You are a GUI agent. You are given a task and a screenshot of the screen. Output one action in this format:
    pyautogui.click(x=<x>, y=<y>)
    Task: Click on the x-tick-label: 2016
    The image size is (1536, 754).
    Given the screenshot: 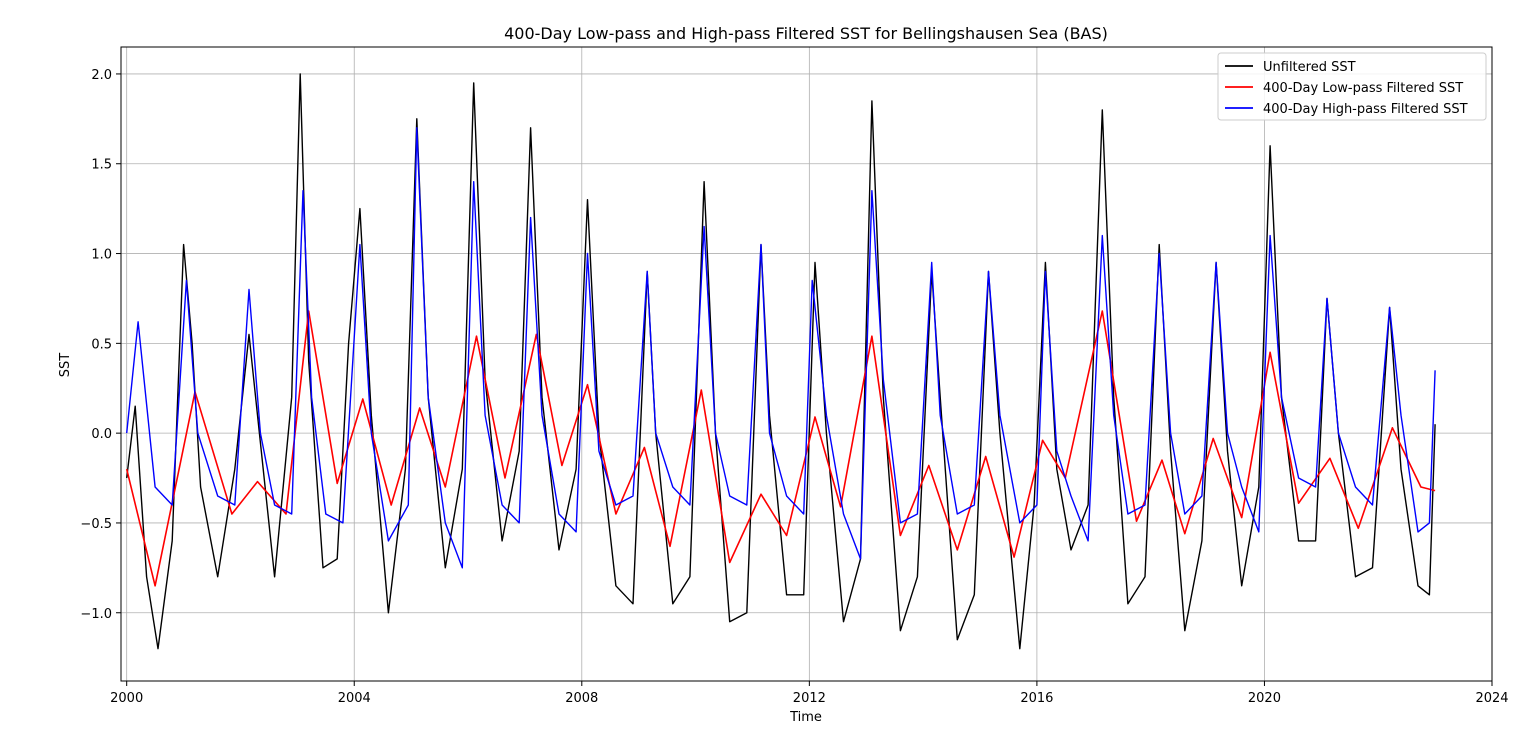 What is the action you would take?
    pyautogui.click(x=1036, y=698)
    